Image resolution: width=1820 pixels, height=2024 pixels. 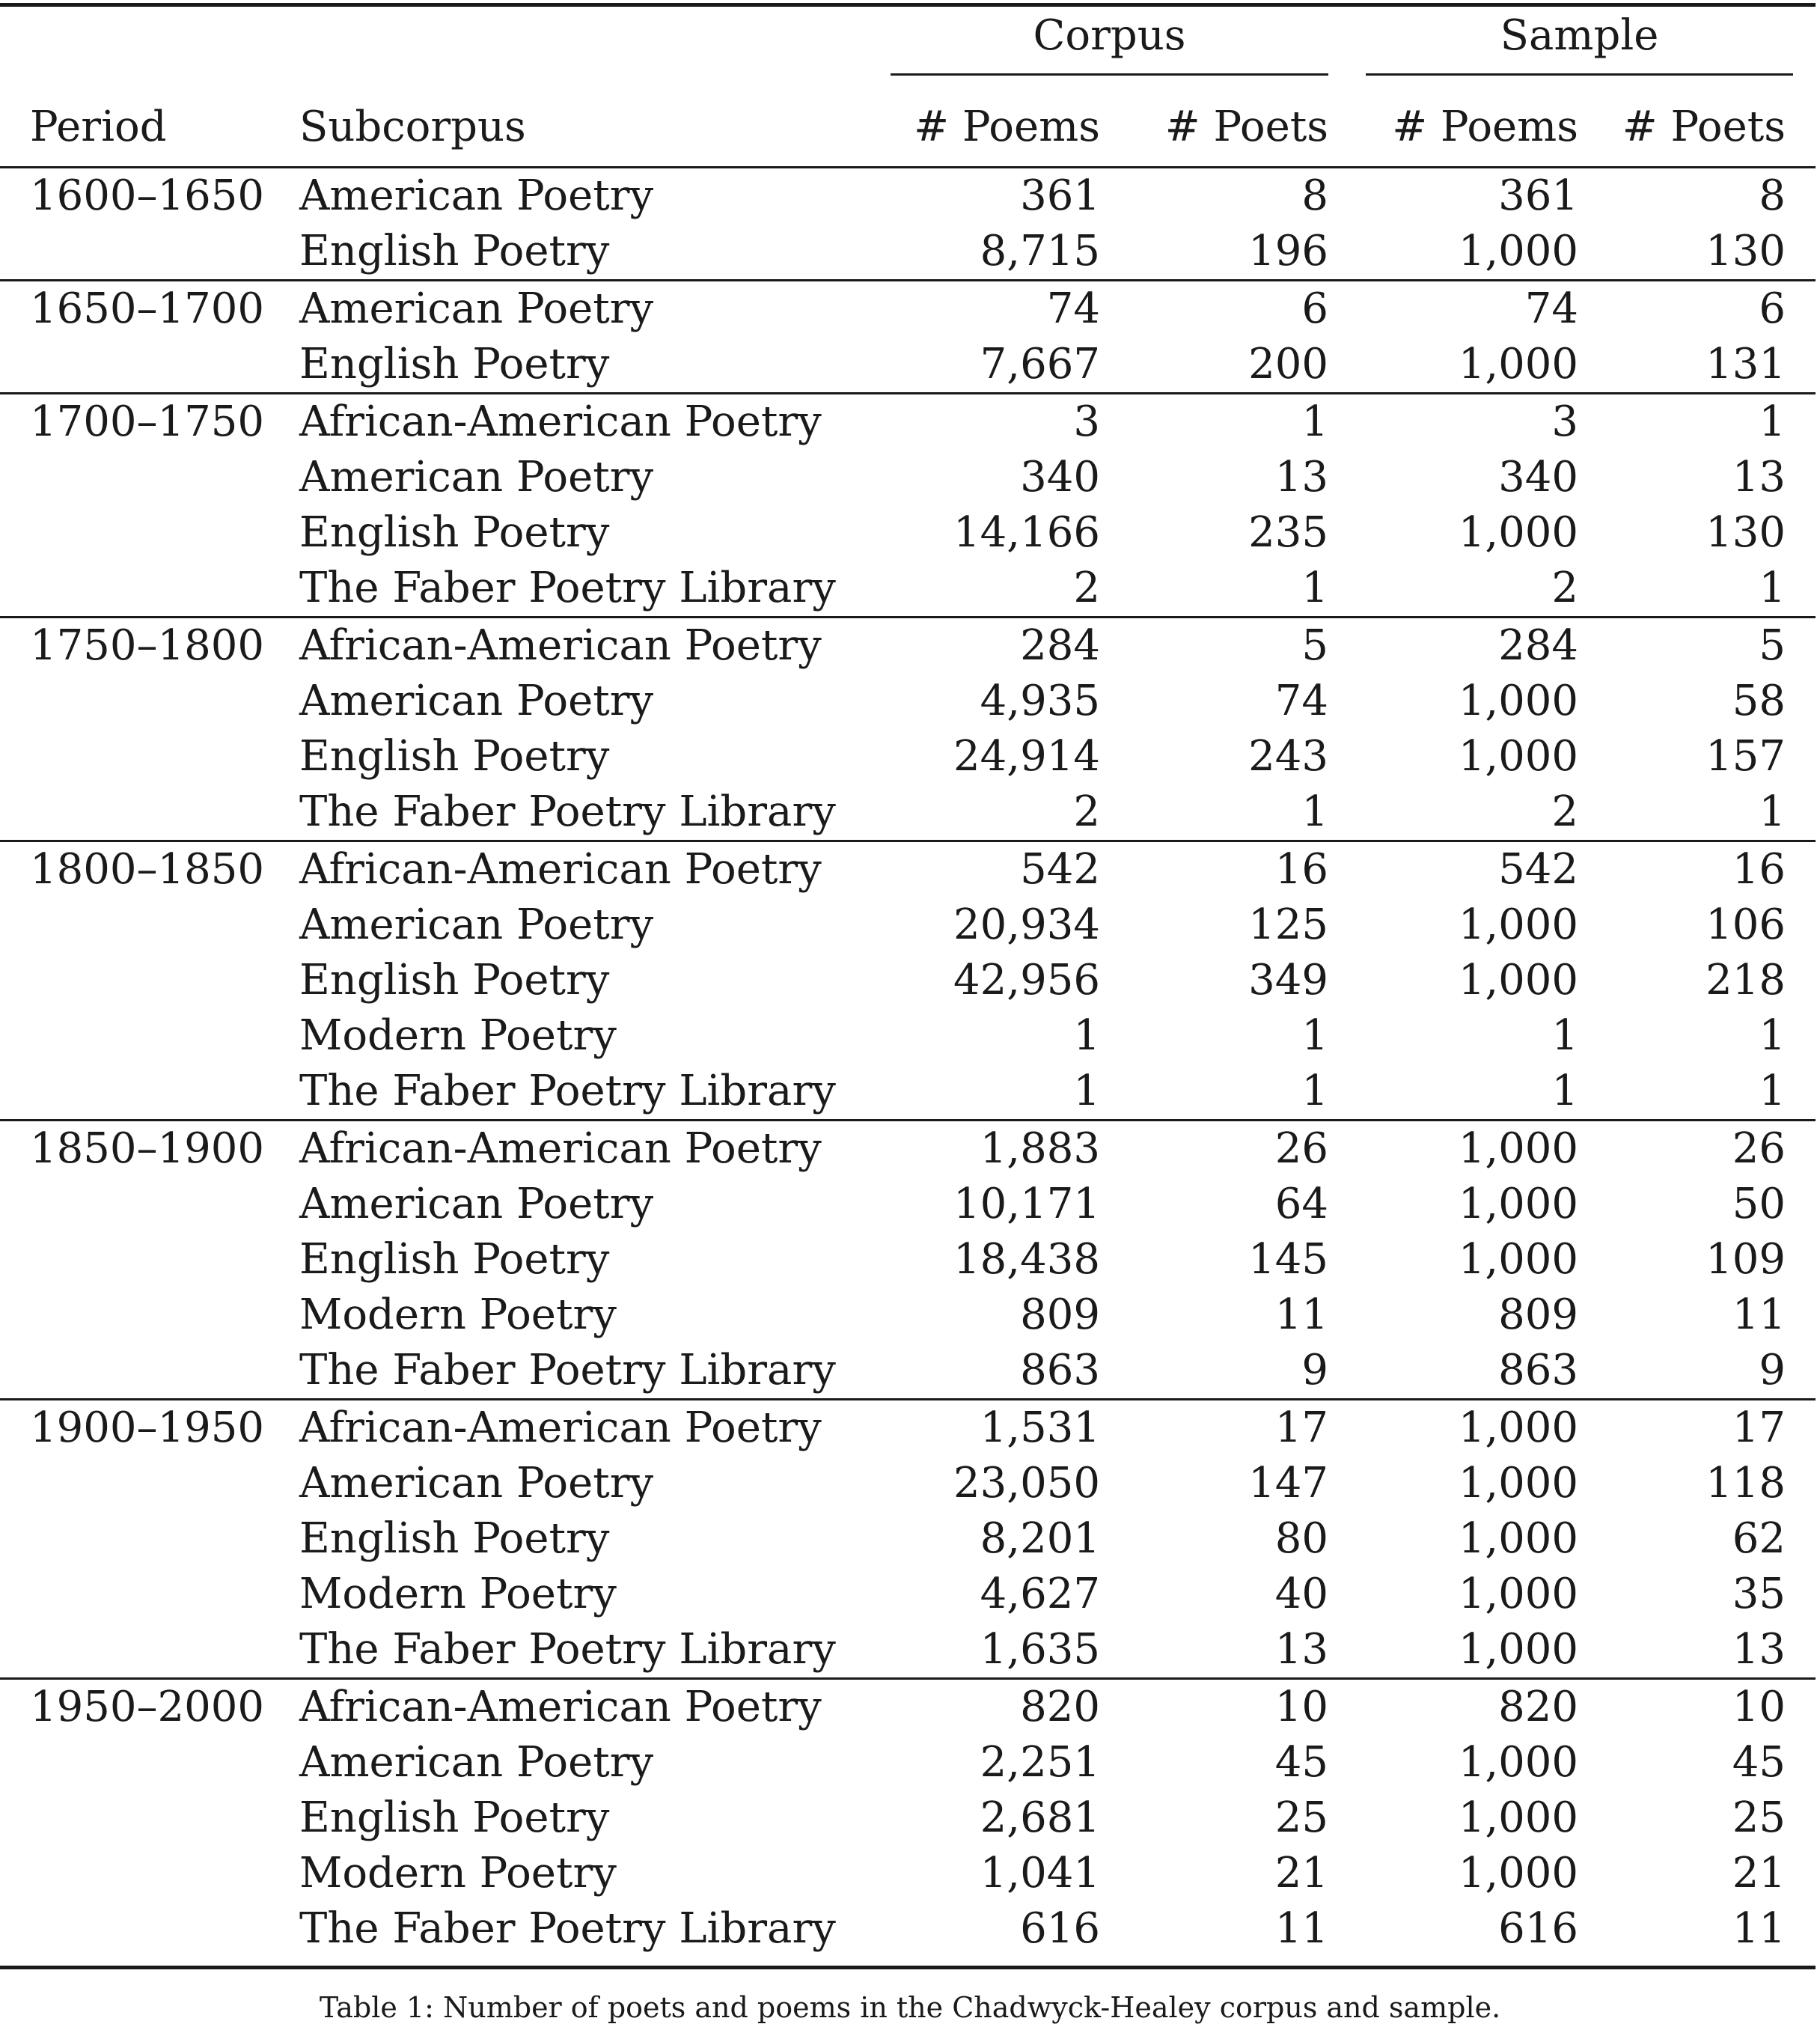 What do you see at coordinates (1315, 196) in the screenshot?
I see `corpus-poets-cell: 8` at bounding box center [1315, 196].